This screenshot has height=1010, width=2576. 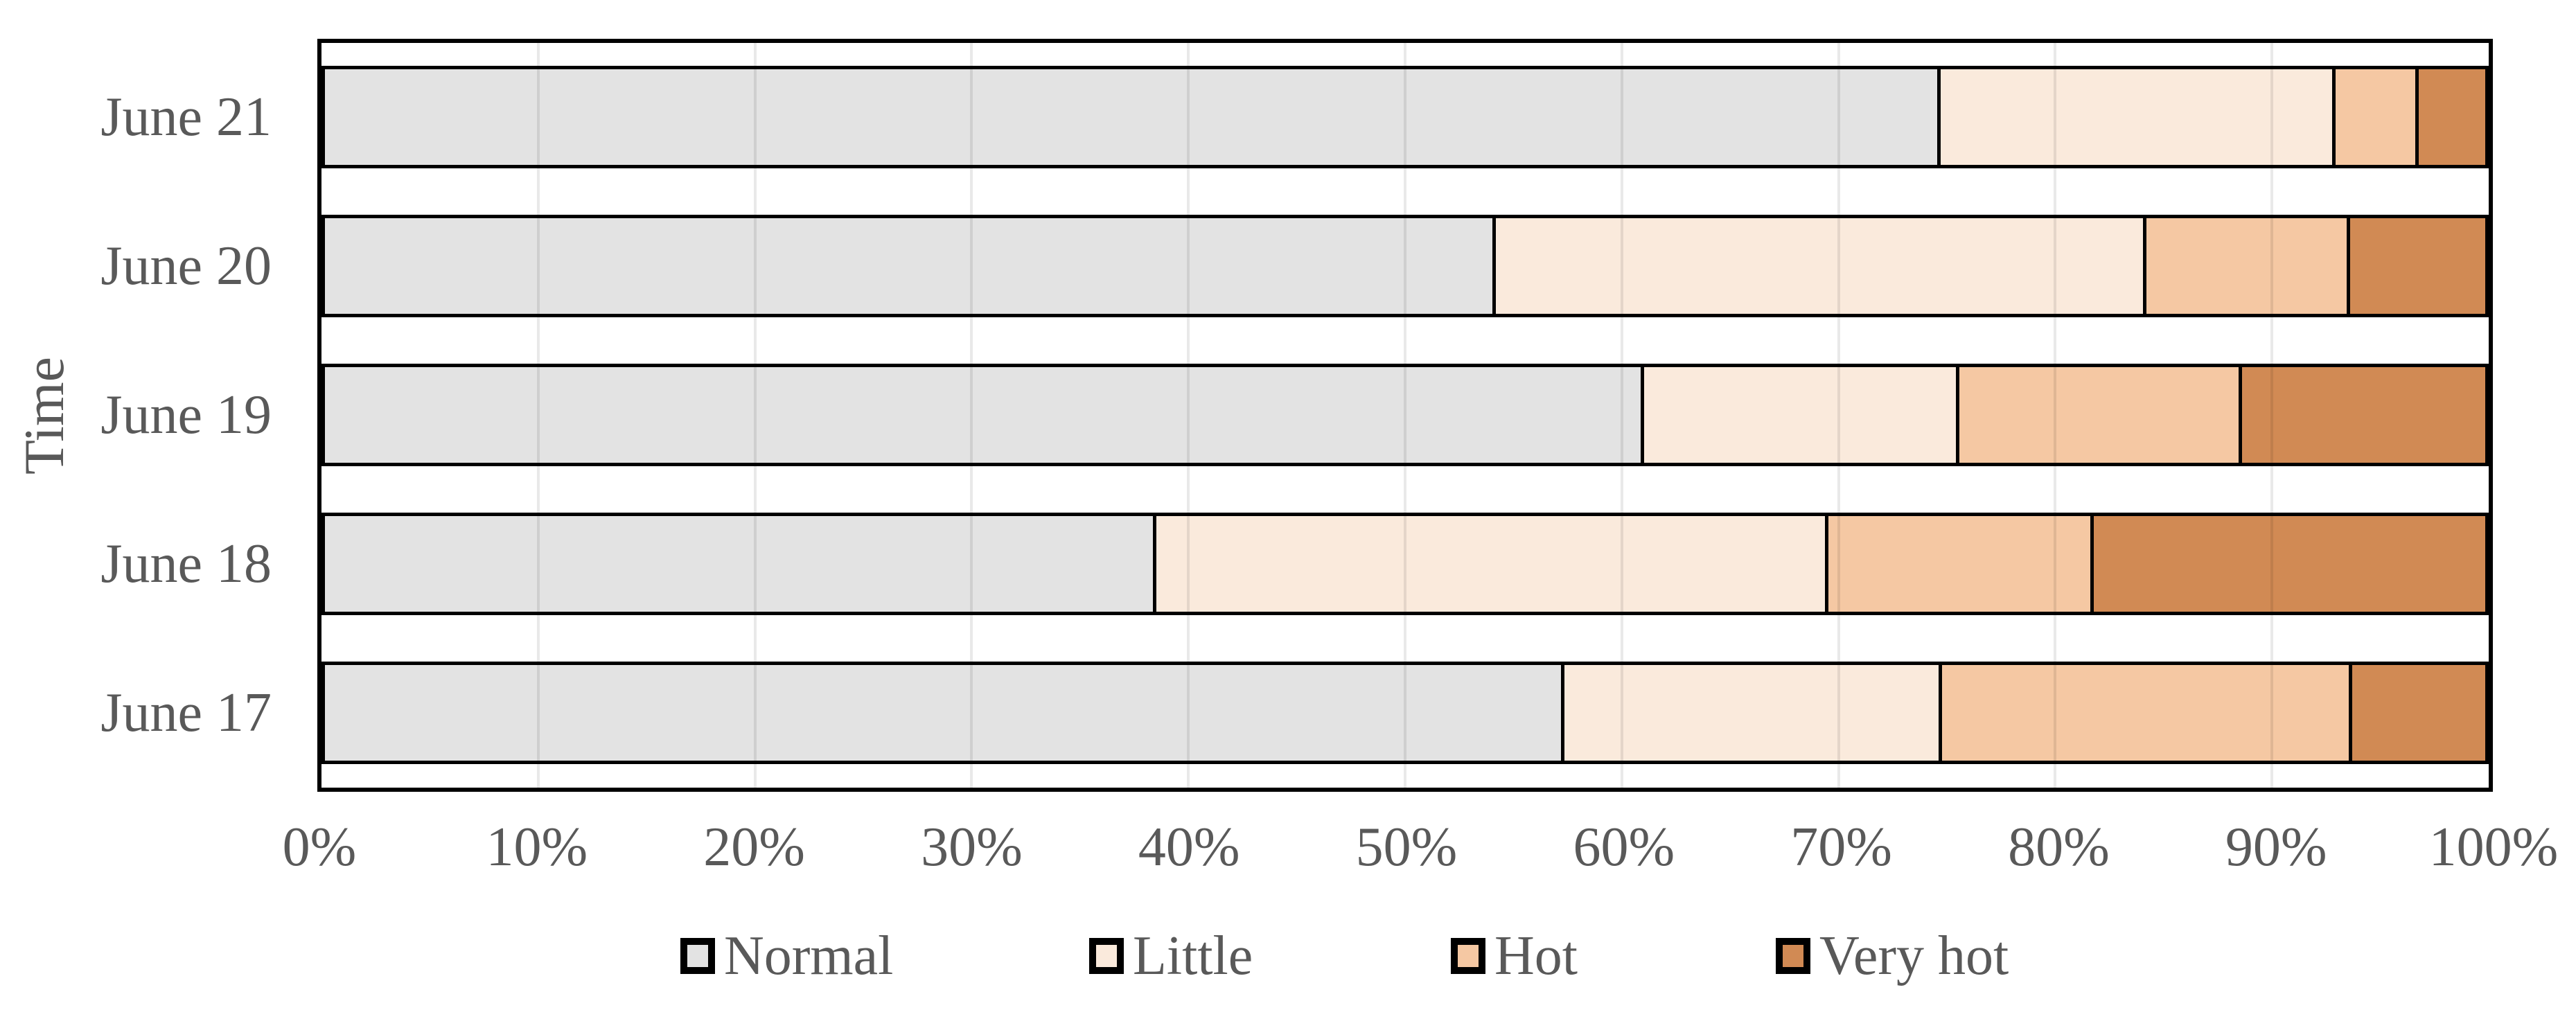 What do you see at coordinates (186, 713) in the screenshot?
I see `category-label-june-17: June 17` at bounding box center [186, 713].